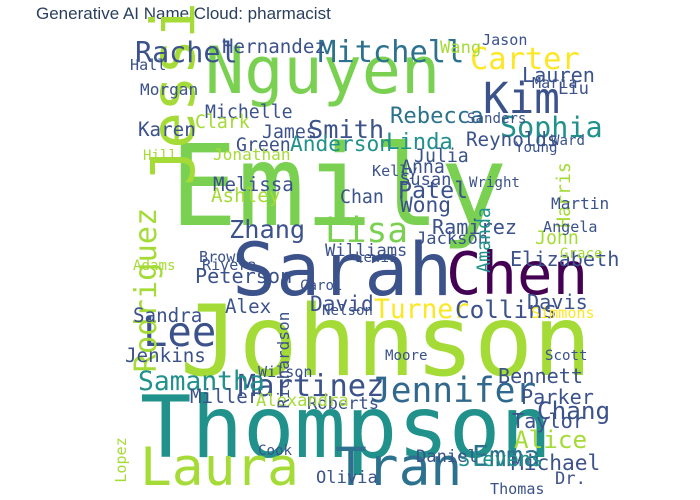 This screenshot has height=500, width=700. What do you see at coordinates (496, 119) in the screenshot?
I see `word-sanders: Sanders` at bounding box center [496, 119].